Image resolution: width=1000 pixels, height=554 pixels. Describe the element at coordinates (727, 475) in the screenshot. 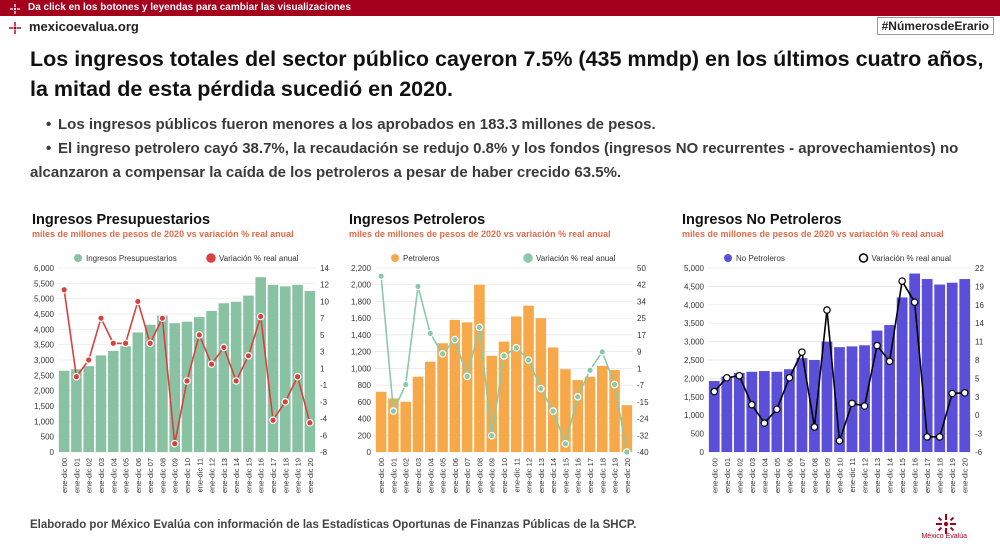

I see `x-tick-label: ene-dic 01` at that location.